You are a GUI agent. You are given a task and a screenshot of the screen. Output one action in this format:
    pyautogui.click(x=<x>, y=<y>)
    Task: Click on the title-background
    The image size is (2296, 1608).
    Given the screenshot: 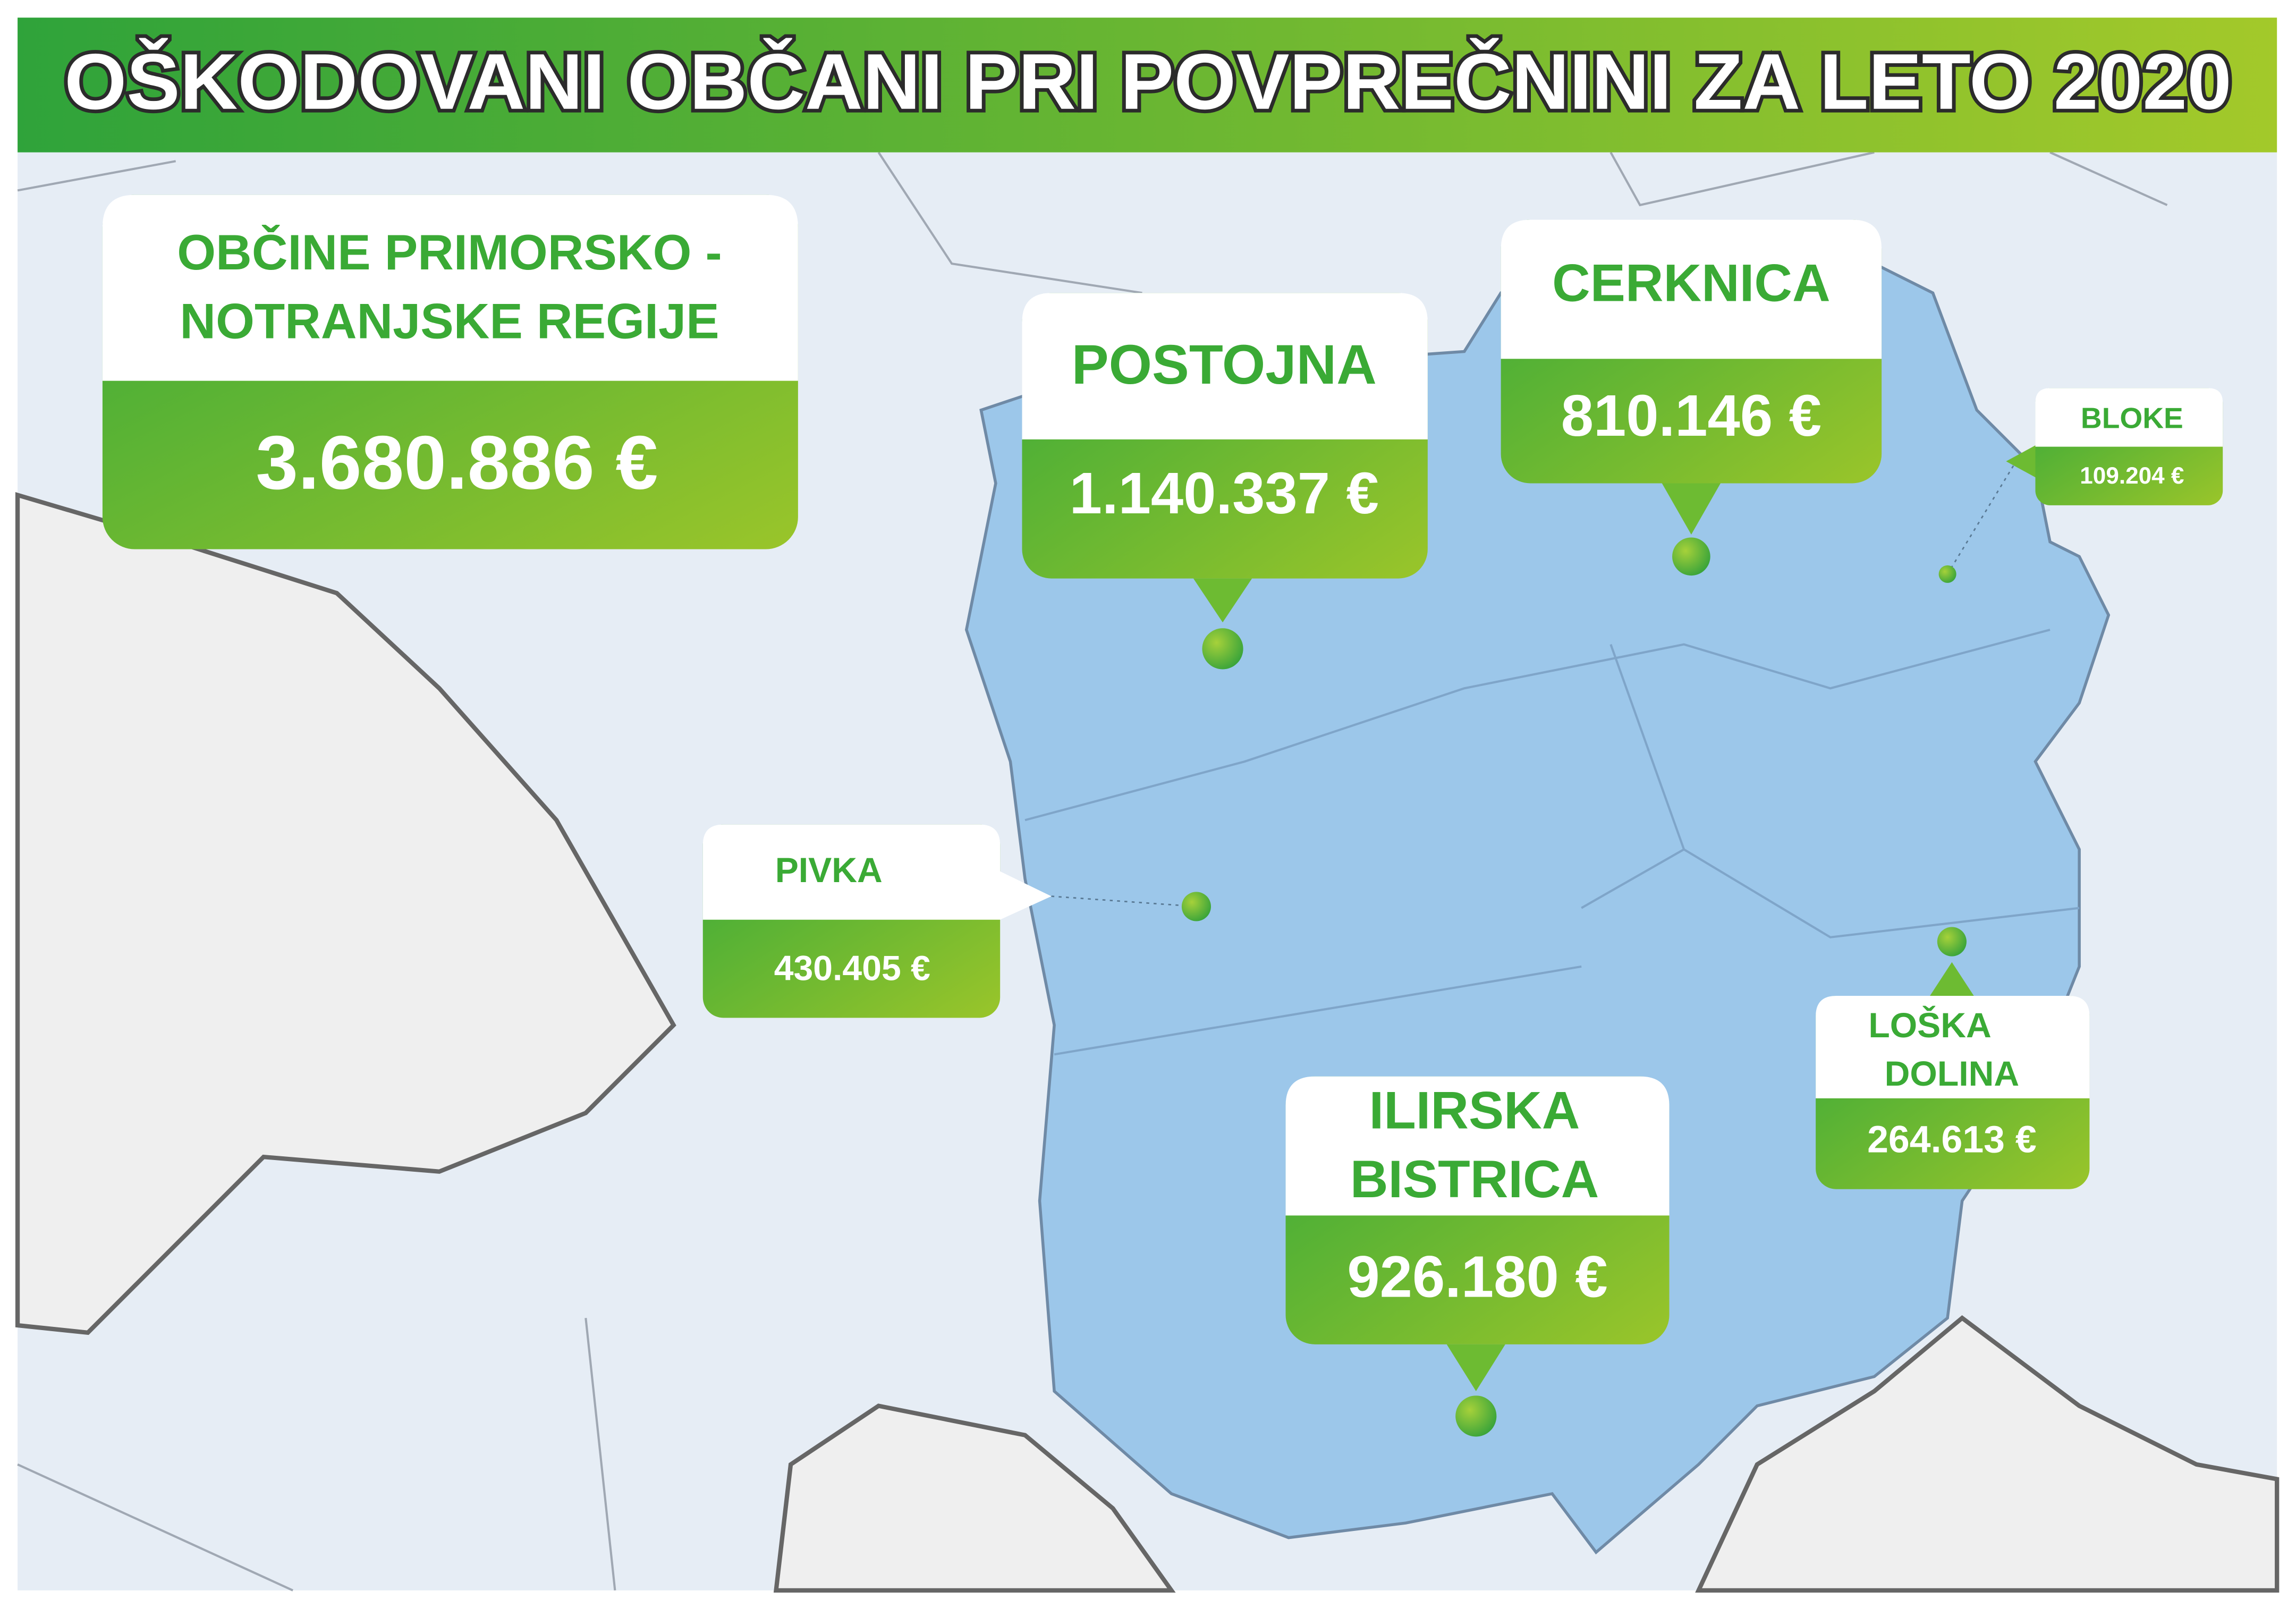 What is the action you would take?
    pyautogui.click(x=1147, y=85)
    